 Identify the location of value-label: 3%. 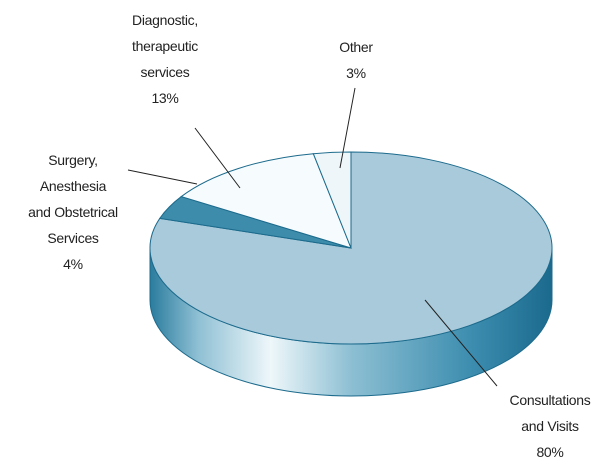
(356, 73).